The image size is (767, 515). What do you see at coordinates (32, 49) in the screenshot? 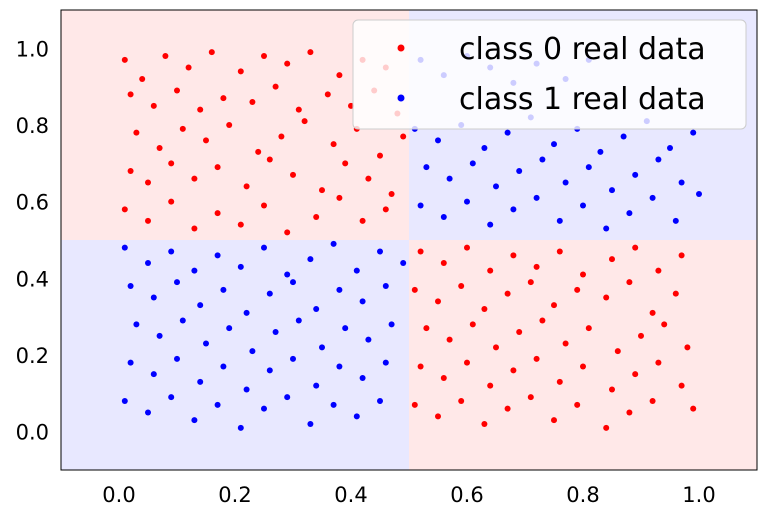
I see `y-tick-label: 1.0` at bounding box center [32, 49].